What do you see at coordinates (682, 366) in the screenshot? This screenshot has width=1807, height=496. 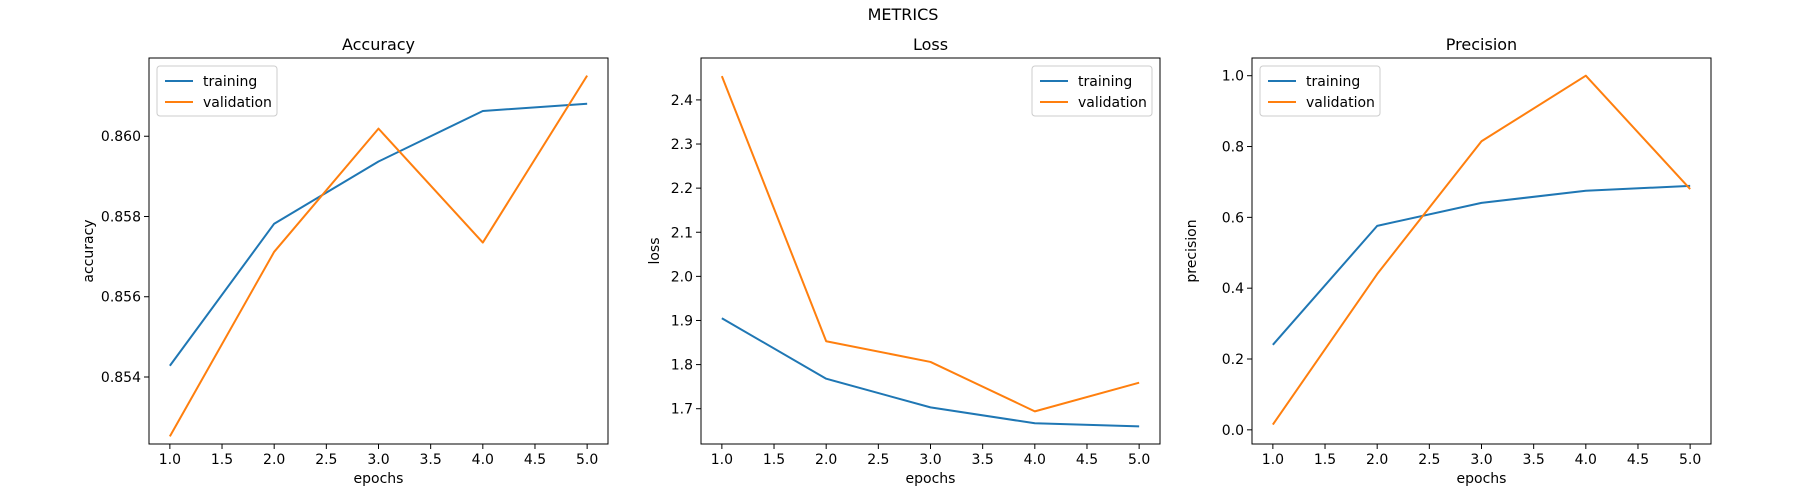 I see `y-tick-label: 1.8` at bounding box center [682, 366].